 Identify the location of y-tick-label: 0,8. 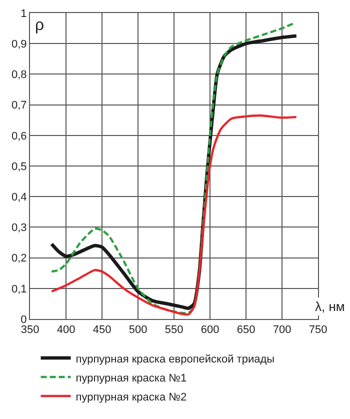
(19, 75).